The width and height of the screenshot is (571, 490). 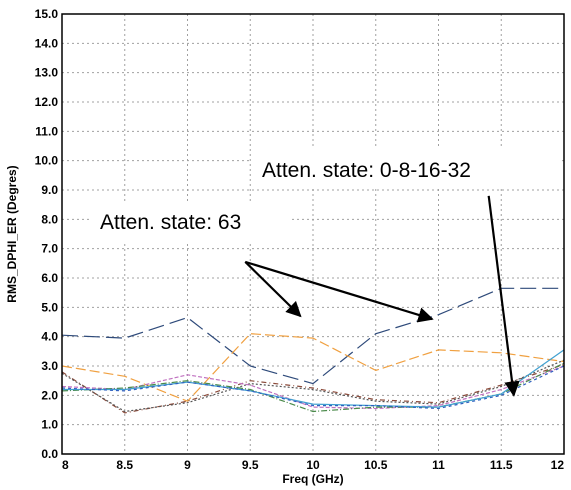 What do you see at coordinates (47, 161) in the screenshot?
I see `y-tick-label: 10.0` at bounding box center [47, 161].